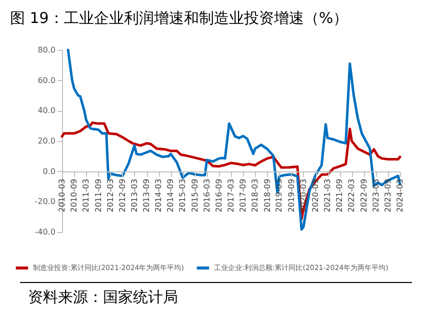 The height and width of the screenshot is (320, 426). I want to click on x-tick-label: 2013-03, so click(134, 195).